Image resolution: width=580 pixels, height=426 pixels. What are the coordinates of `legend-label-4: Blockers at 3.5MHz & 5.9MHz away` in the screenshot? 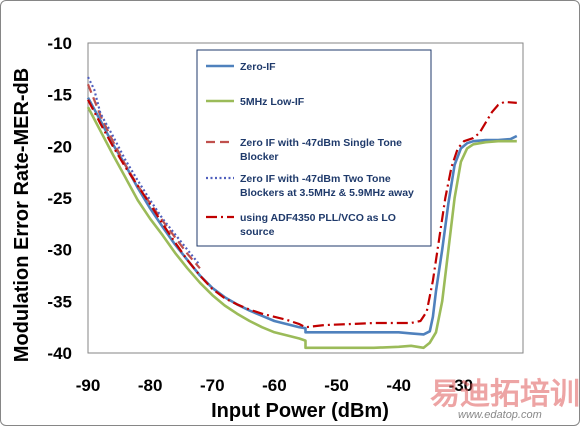 It's located at (327, 193).